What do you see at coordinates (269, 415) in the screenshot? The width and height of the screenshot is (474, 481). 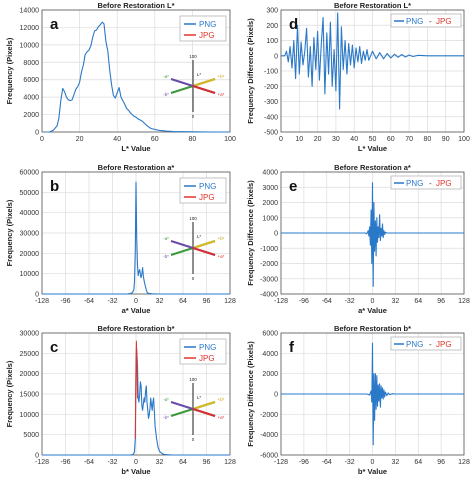 I see `y-tick-label: -2000` at bounding box center [269, 415].